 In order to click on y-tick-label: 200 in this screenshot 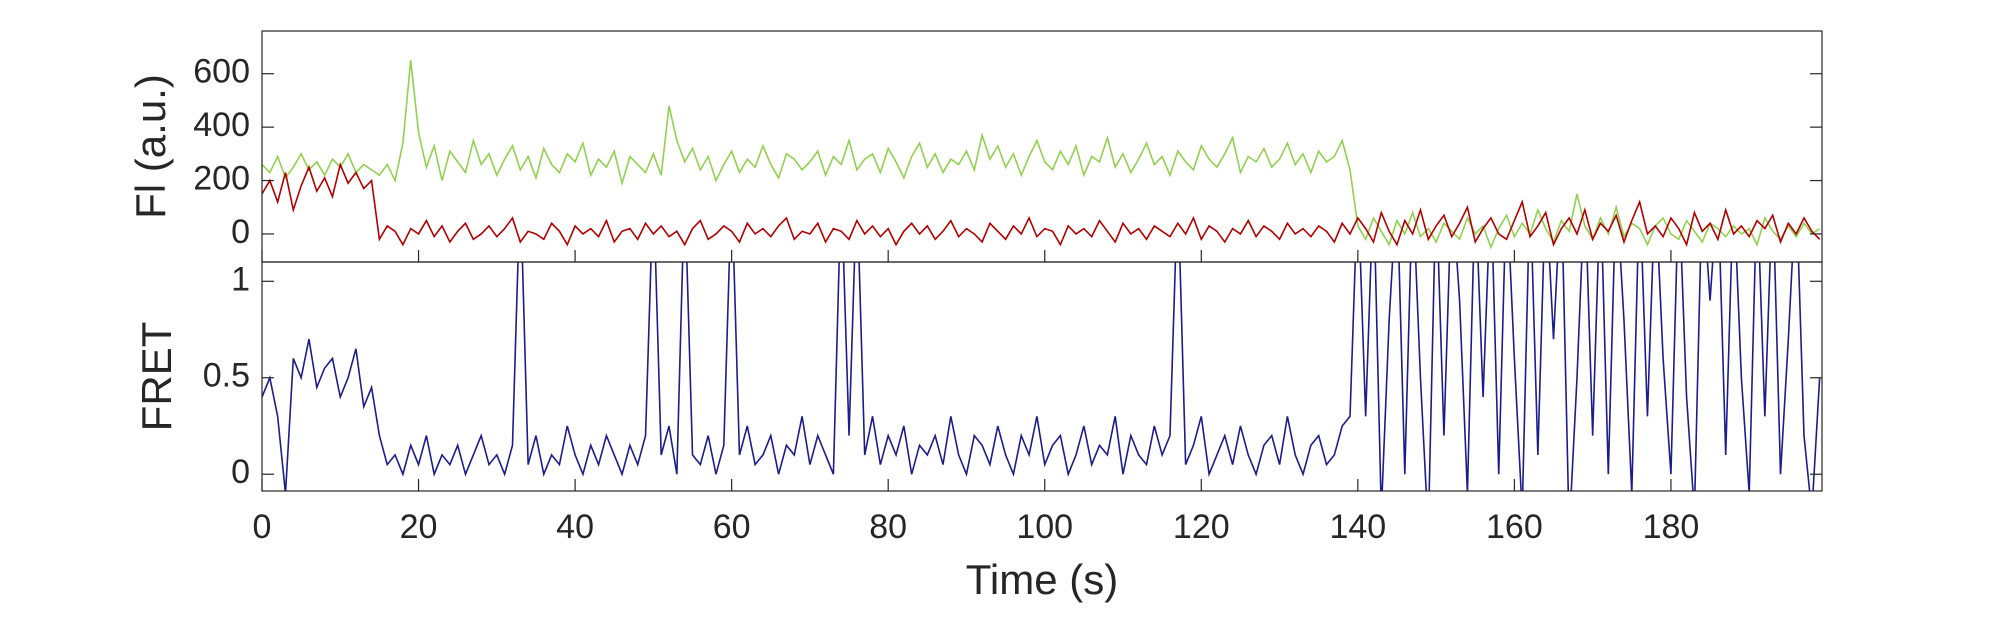, I will do `click(221, 179)`.